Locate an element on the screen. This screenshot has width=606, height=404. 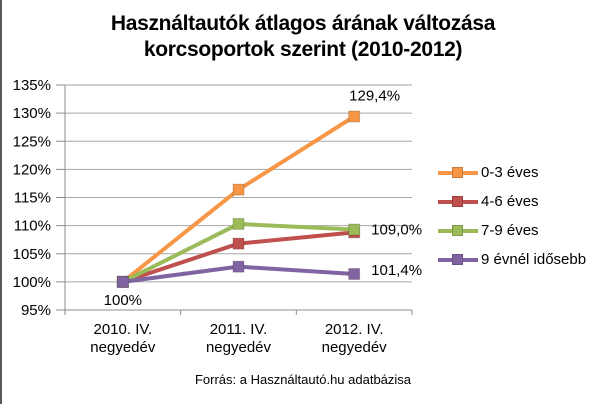
legend-item-1: 4-6 éves is located at coordinates (512, 201).